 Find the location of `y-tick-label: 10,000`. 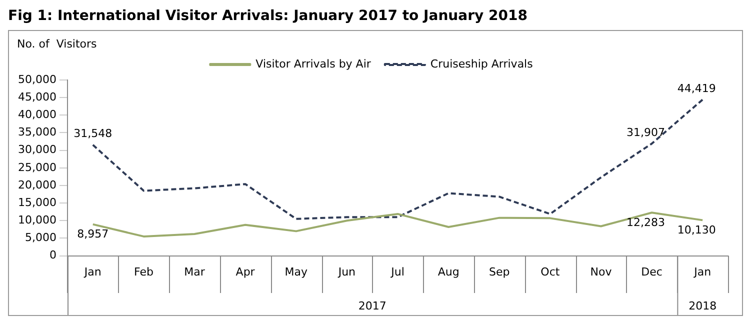

y-tick-label: 10,000 is located at coordinates (37, 220).